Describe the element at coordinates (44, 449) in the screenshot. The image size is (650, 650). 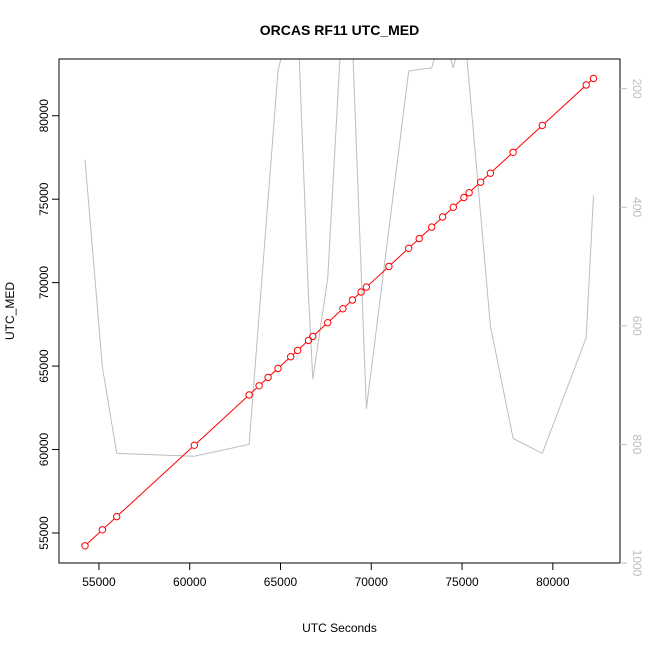
I see `y-tick-label: 60000` at that location.